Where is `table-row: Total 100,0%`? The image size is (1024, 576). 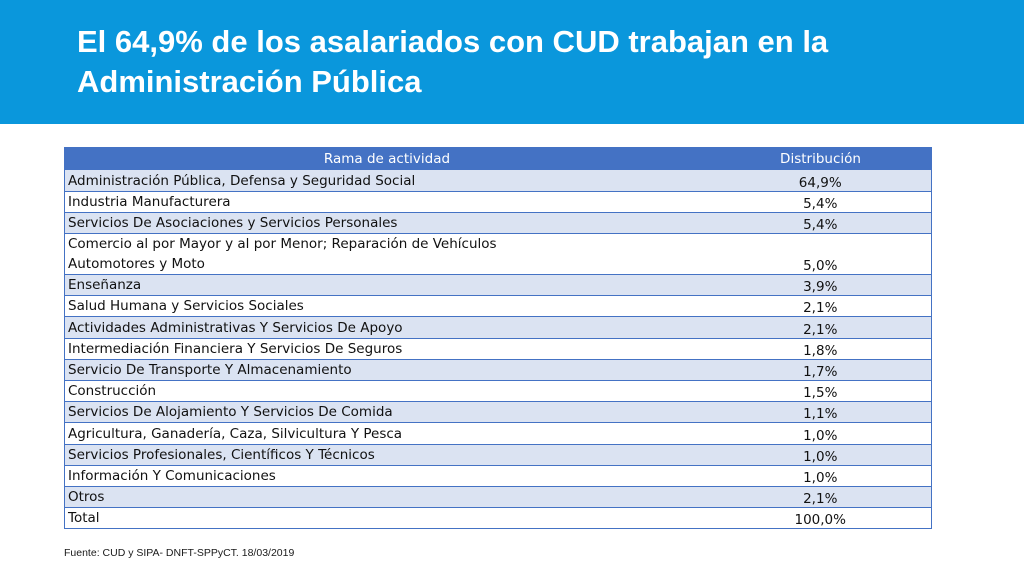 table-row: Total 100,0% is located at coordinates (498, 518).